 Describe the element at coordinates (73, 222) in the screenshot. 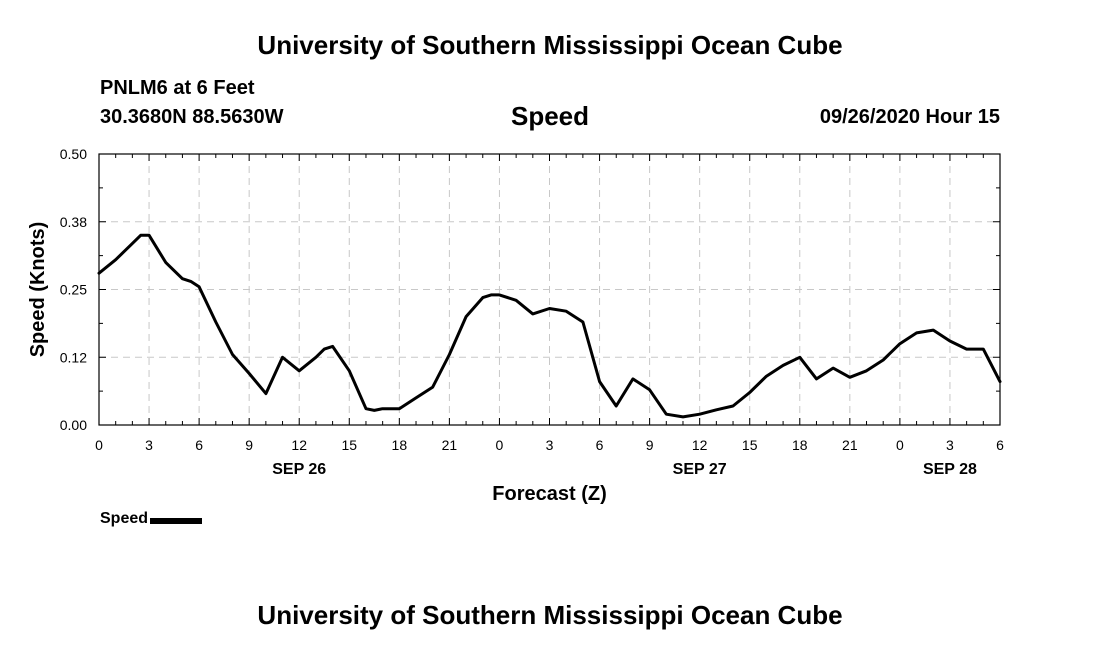

I see `y-tick-label: 0.38` at that location.